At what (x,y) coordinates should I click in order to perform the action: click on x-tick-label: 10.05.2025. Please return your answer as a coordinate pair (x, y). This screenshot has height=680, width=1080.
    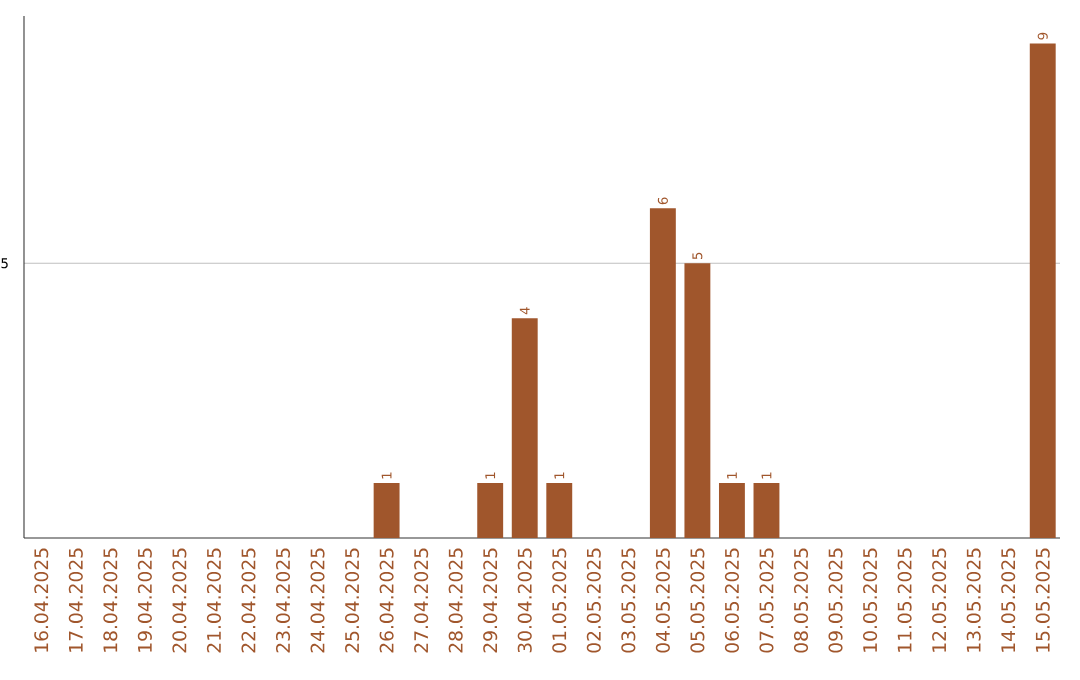
    Looking at the image, I should click on (870, 600).